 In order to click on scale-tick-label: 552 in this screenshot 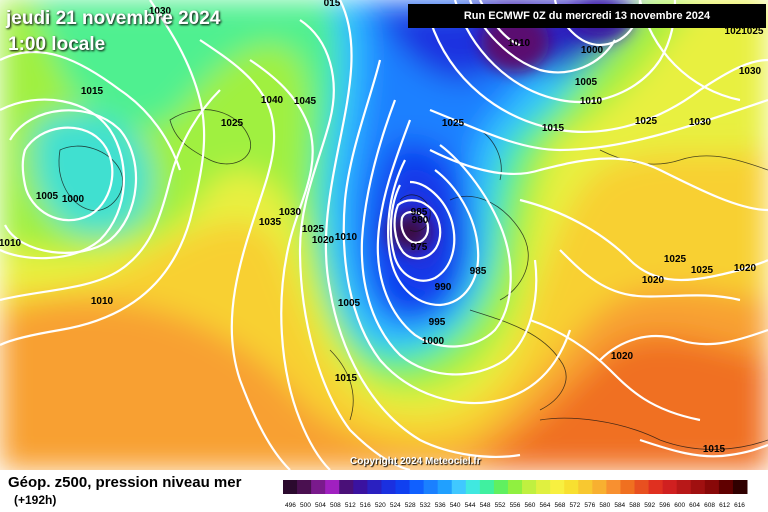, I will do `click(500, 505)`.